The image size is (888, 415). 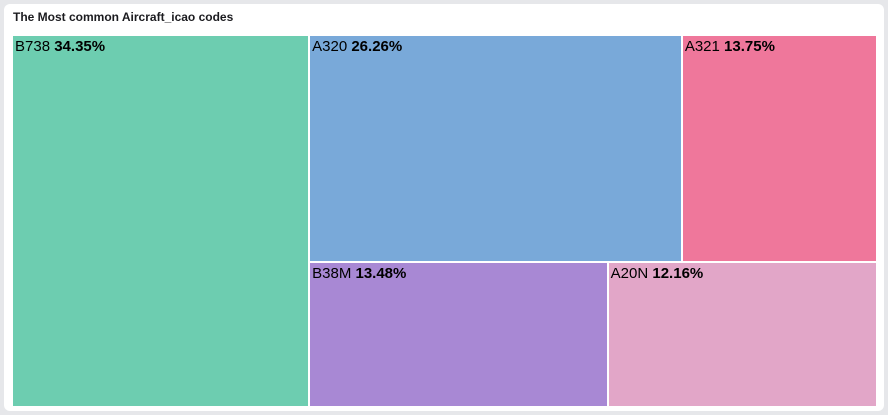 I want to click on tile-label: B738 34.35%, so click(x=60, y=46).